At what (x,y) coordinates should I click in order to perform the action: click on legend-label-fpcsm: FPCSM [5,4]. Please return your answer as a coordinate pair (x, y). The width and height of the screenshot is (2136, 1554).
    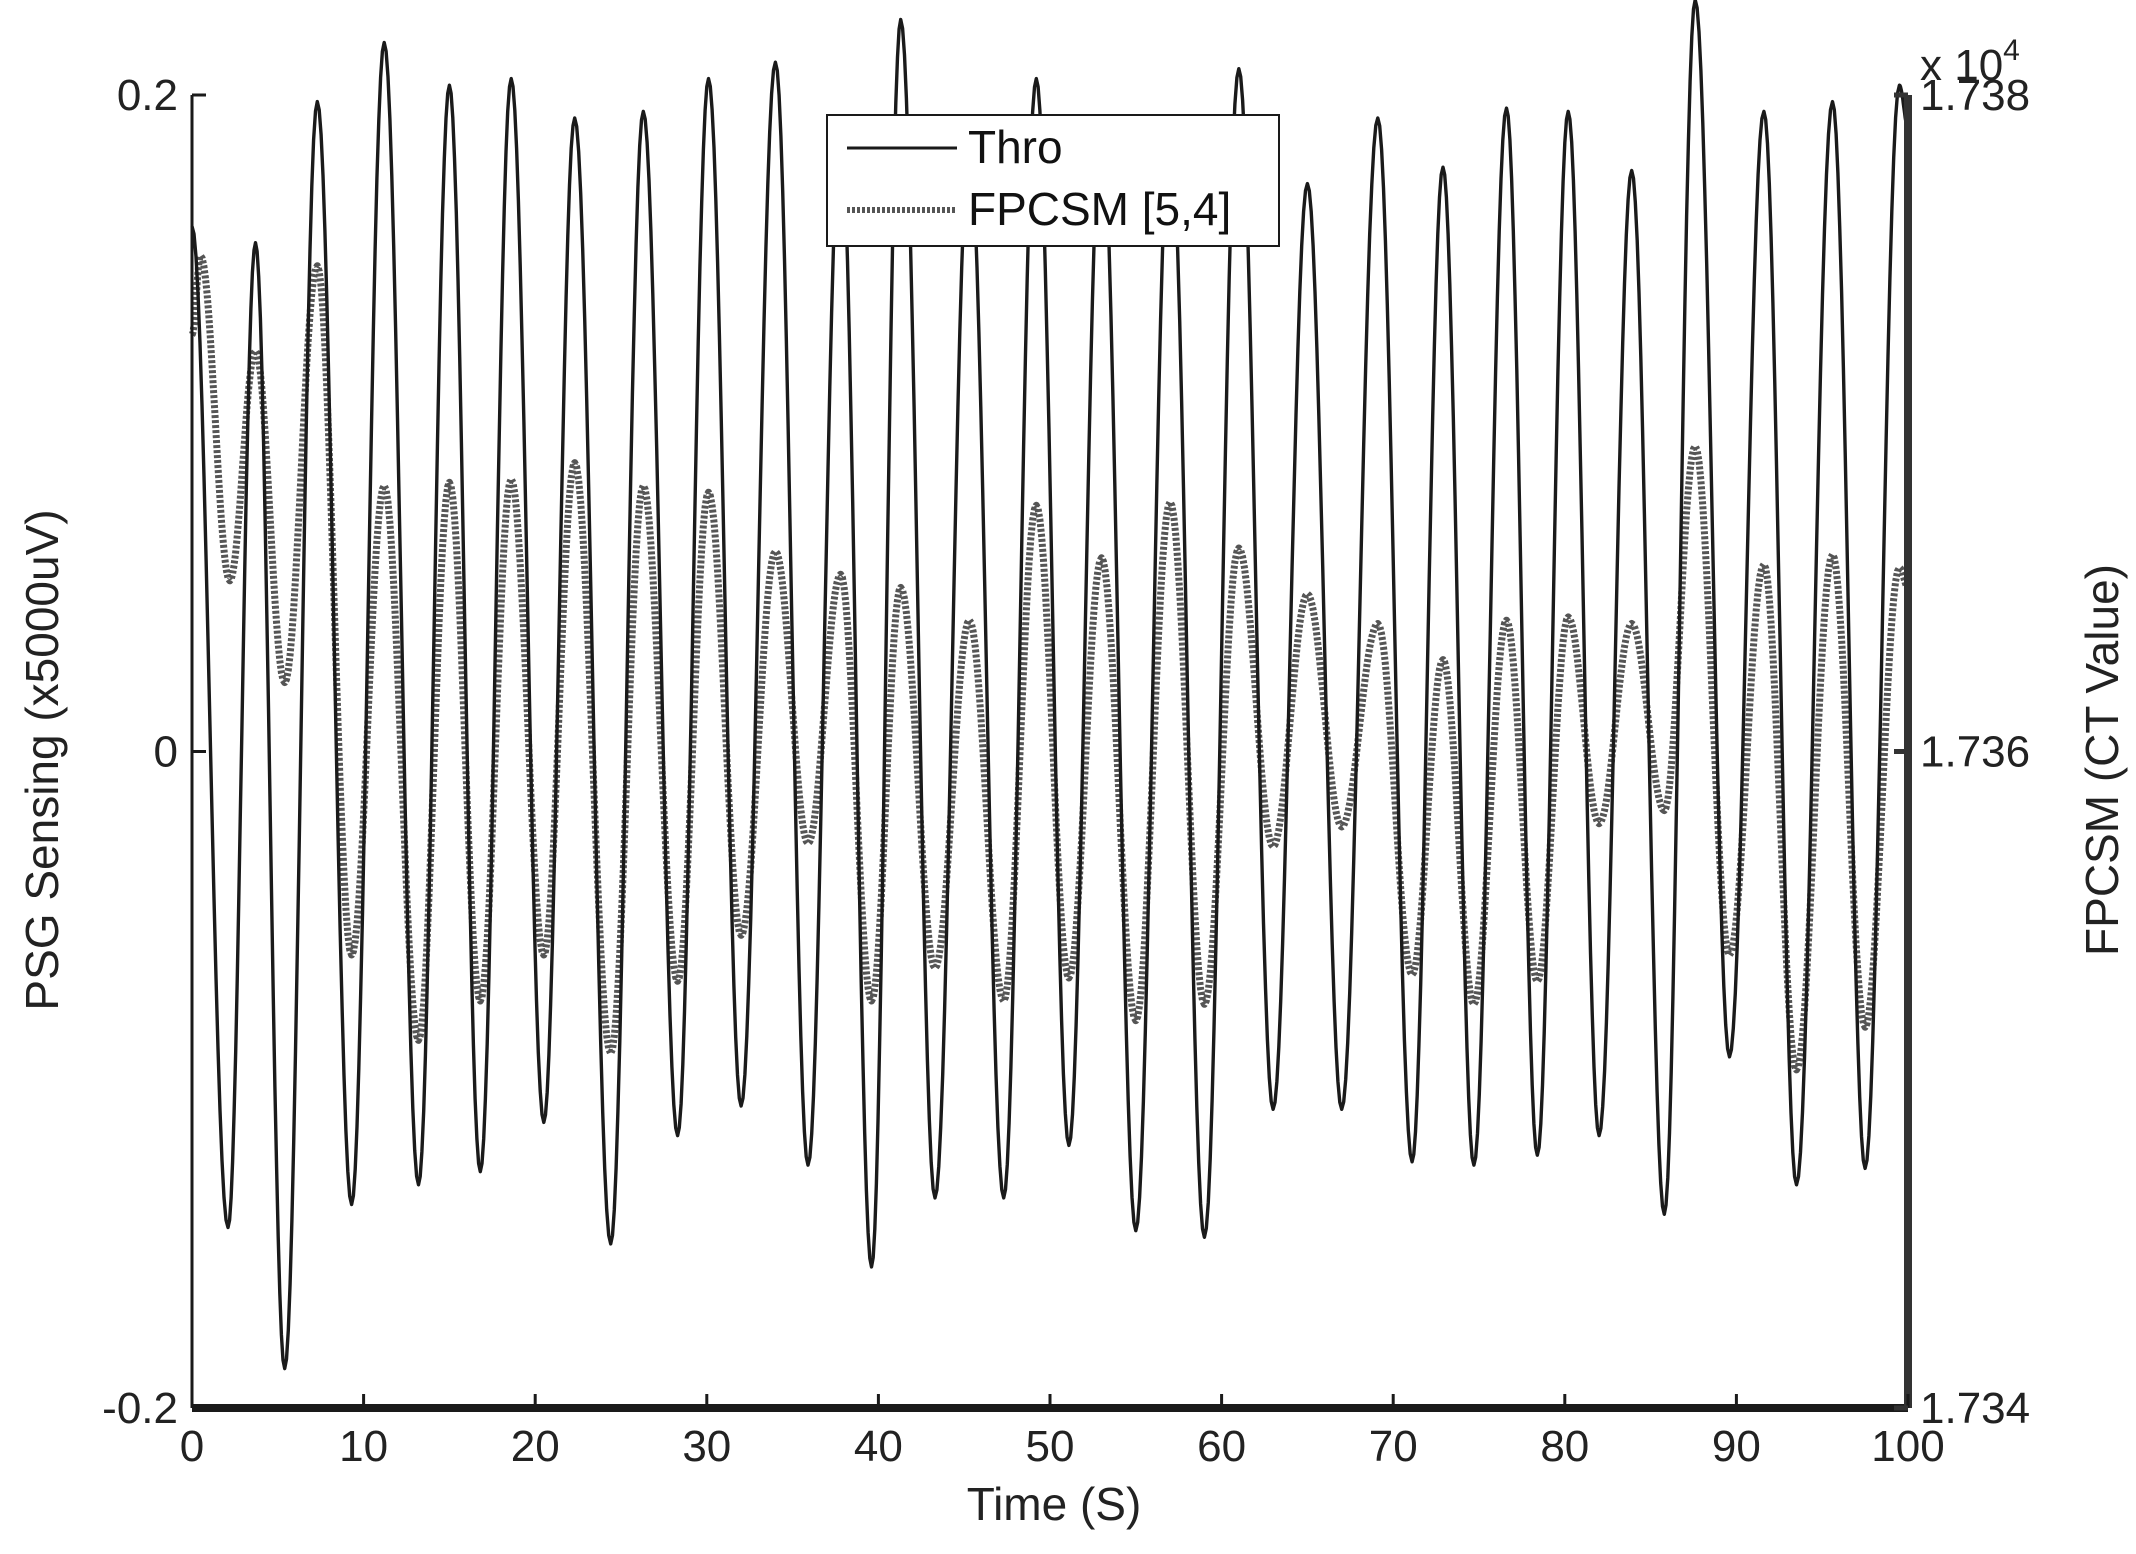
    Looking at the image, I should click on (1099, 209).